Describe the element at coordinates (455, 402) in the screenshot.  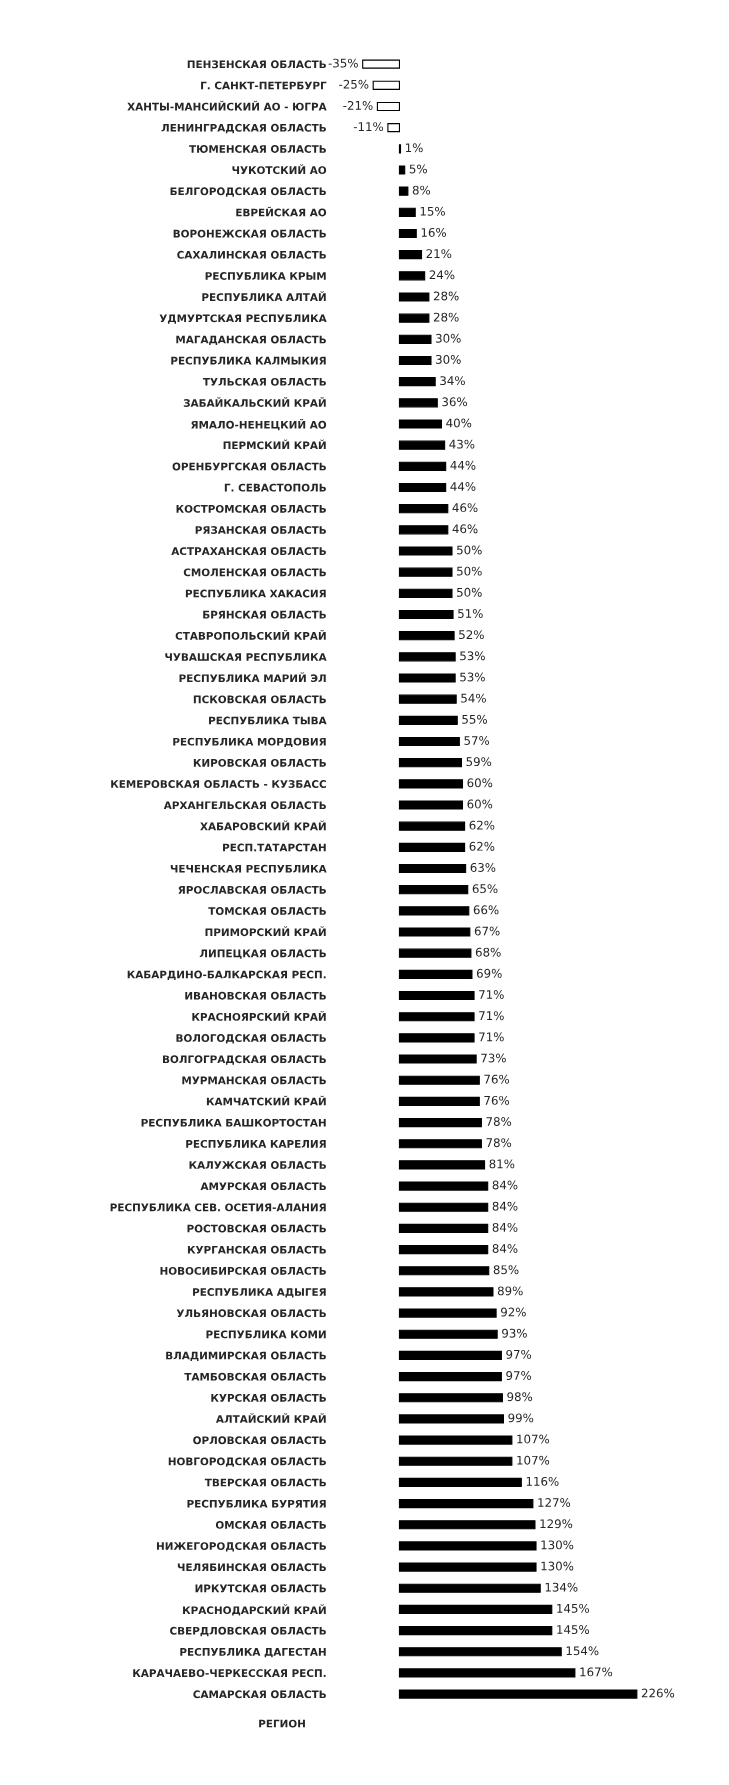
I see `data-label: 36%` at that location.